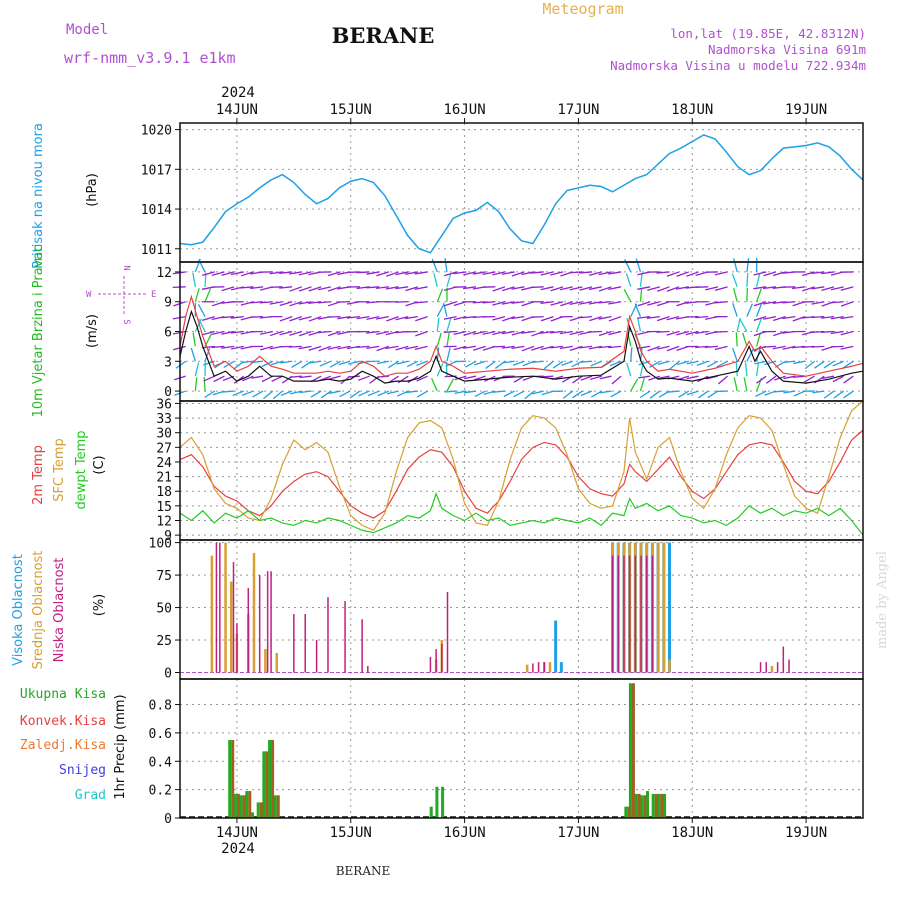 Image resolution: width=900 pixels, height=900 pixels. Describe the element at coordinates (160, 791) in the screenshot. I see `ytick-label: 0.2` at that location.